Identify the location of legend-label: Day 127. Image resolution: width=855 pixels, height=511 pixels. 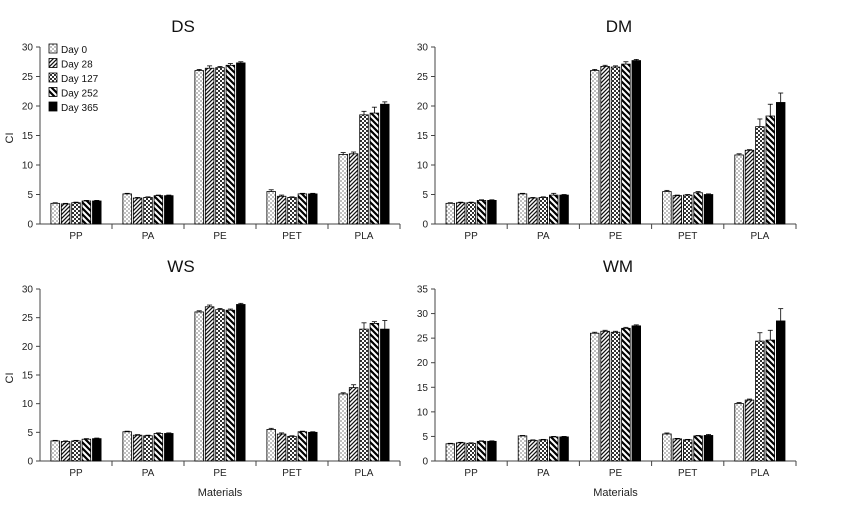
(80, 79).